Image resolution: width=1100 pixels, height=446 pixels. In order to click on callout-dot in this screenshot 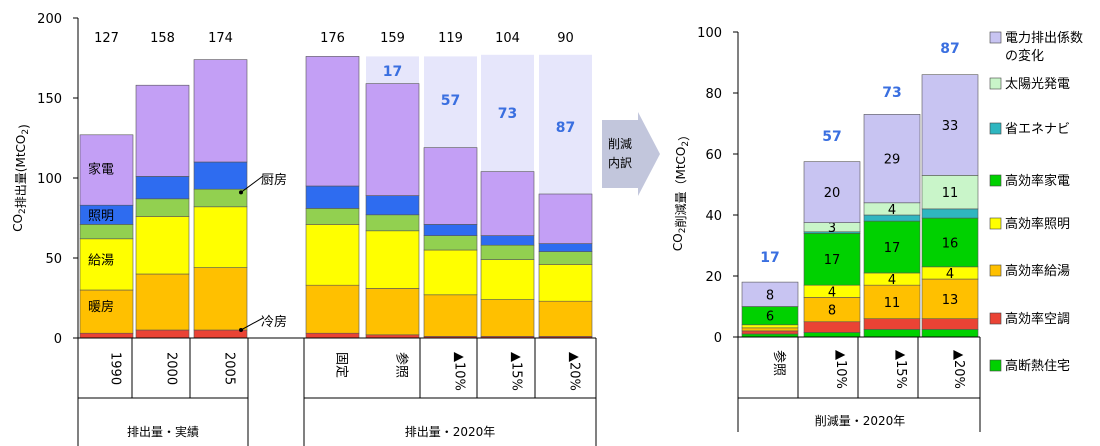, I will do `click(241, 192)`.